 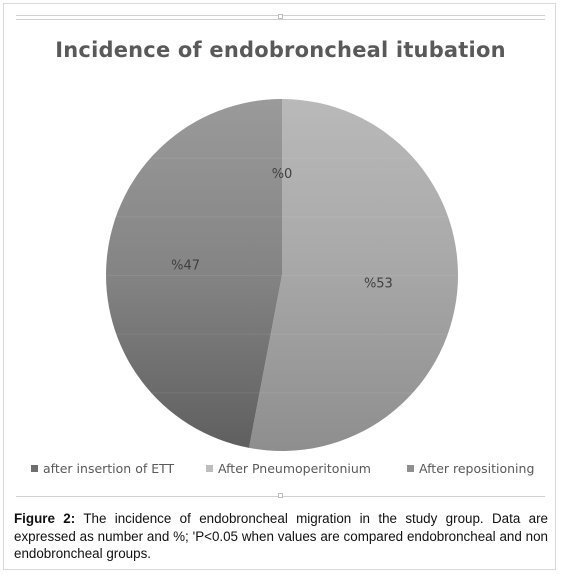 I want to click on legend-label: after insertion of ETT, so click(x=109, y=468).